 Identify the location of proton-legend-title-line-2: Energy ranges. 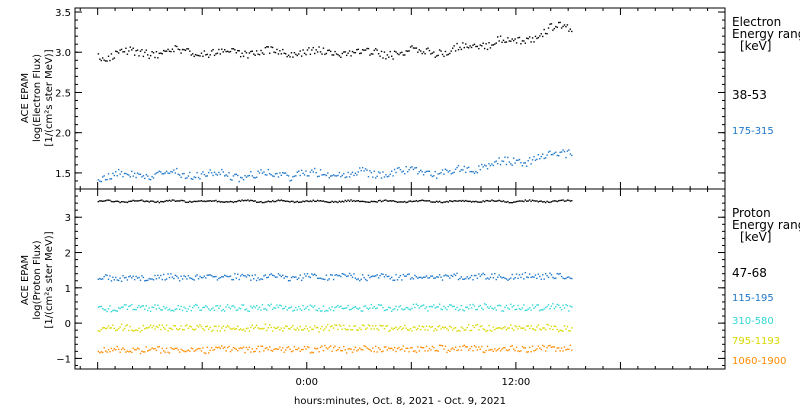
(766, 225).